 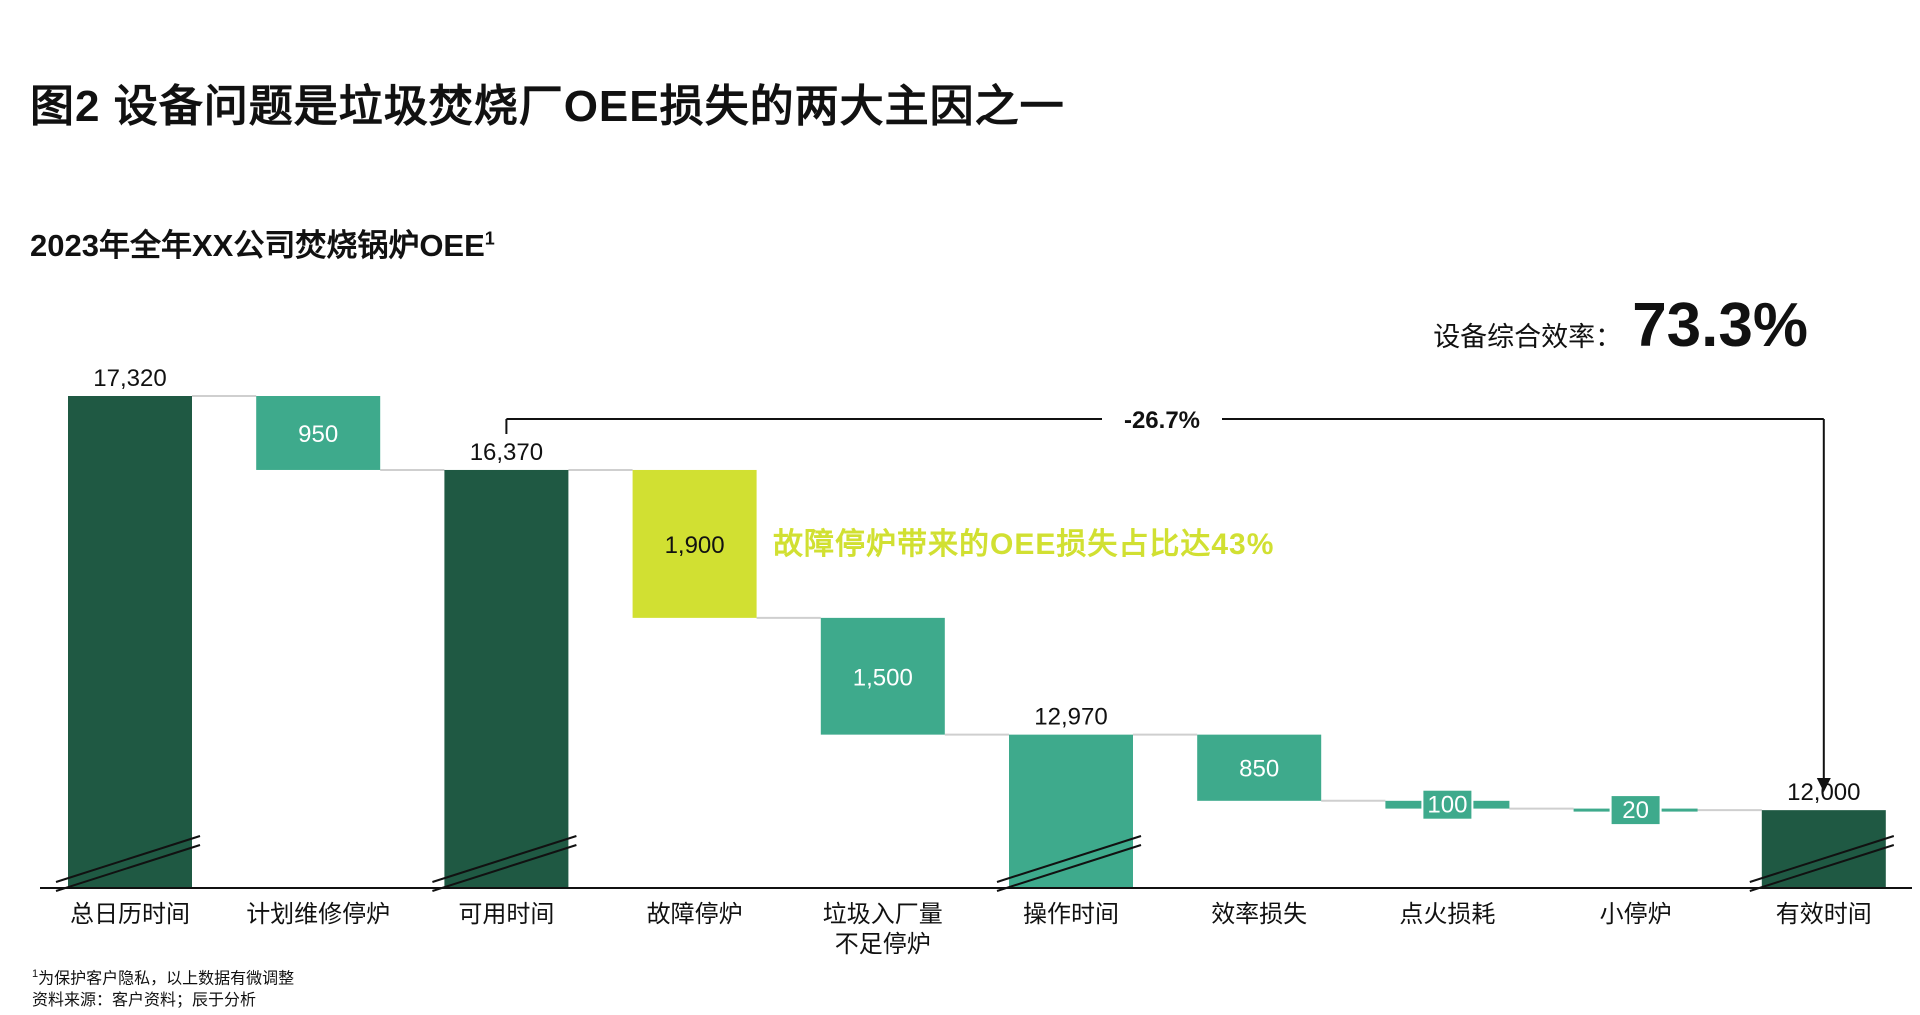 What do you see at coordinates (883, 944) in the screenshot?
I see `category-label-waste-insufficient: 不足停炉` at bounding box center [883, 944].